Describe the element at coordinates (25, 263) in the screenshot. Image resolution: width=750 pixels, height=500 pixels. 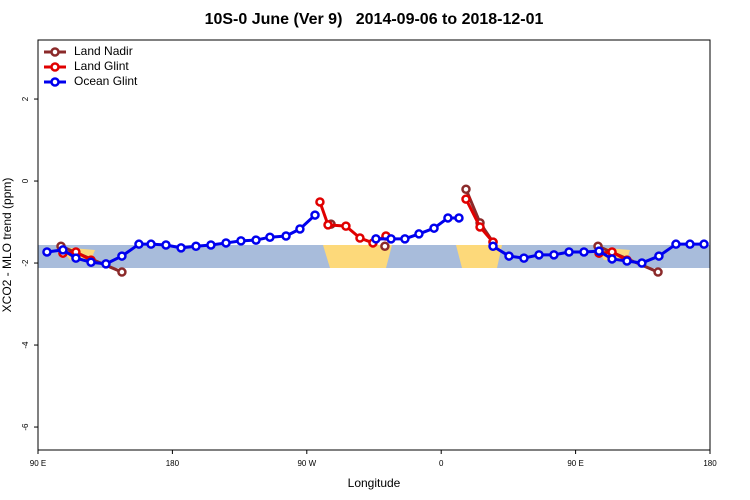
I see `y-tick-label: -2` at that location.